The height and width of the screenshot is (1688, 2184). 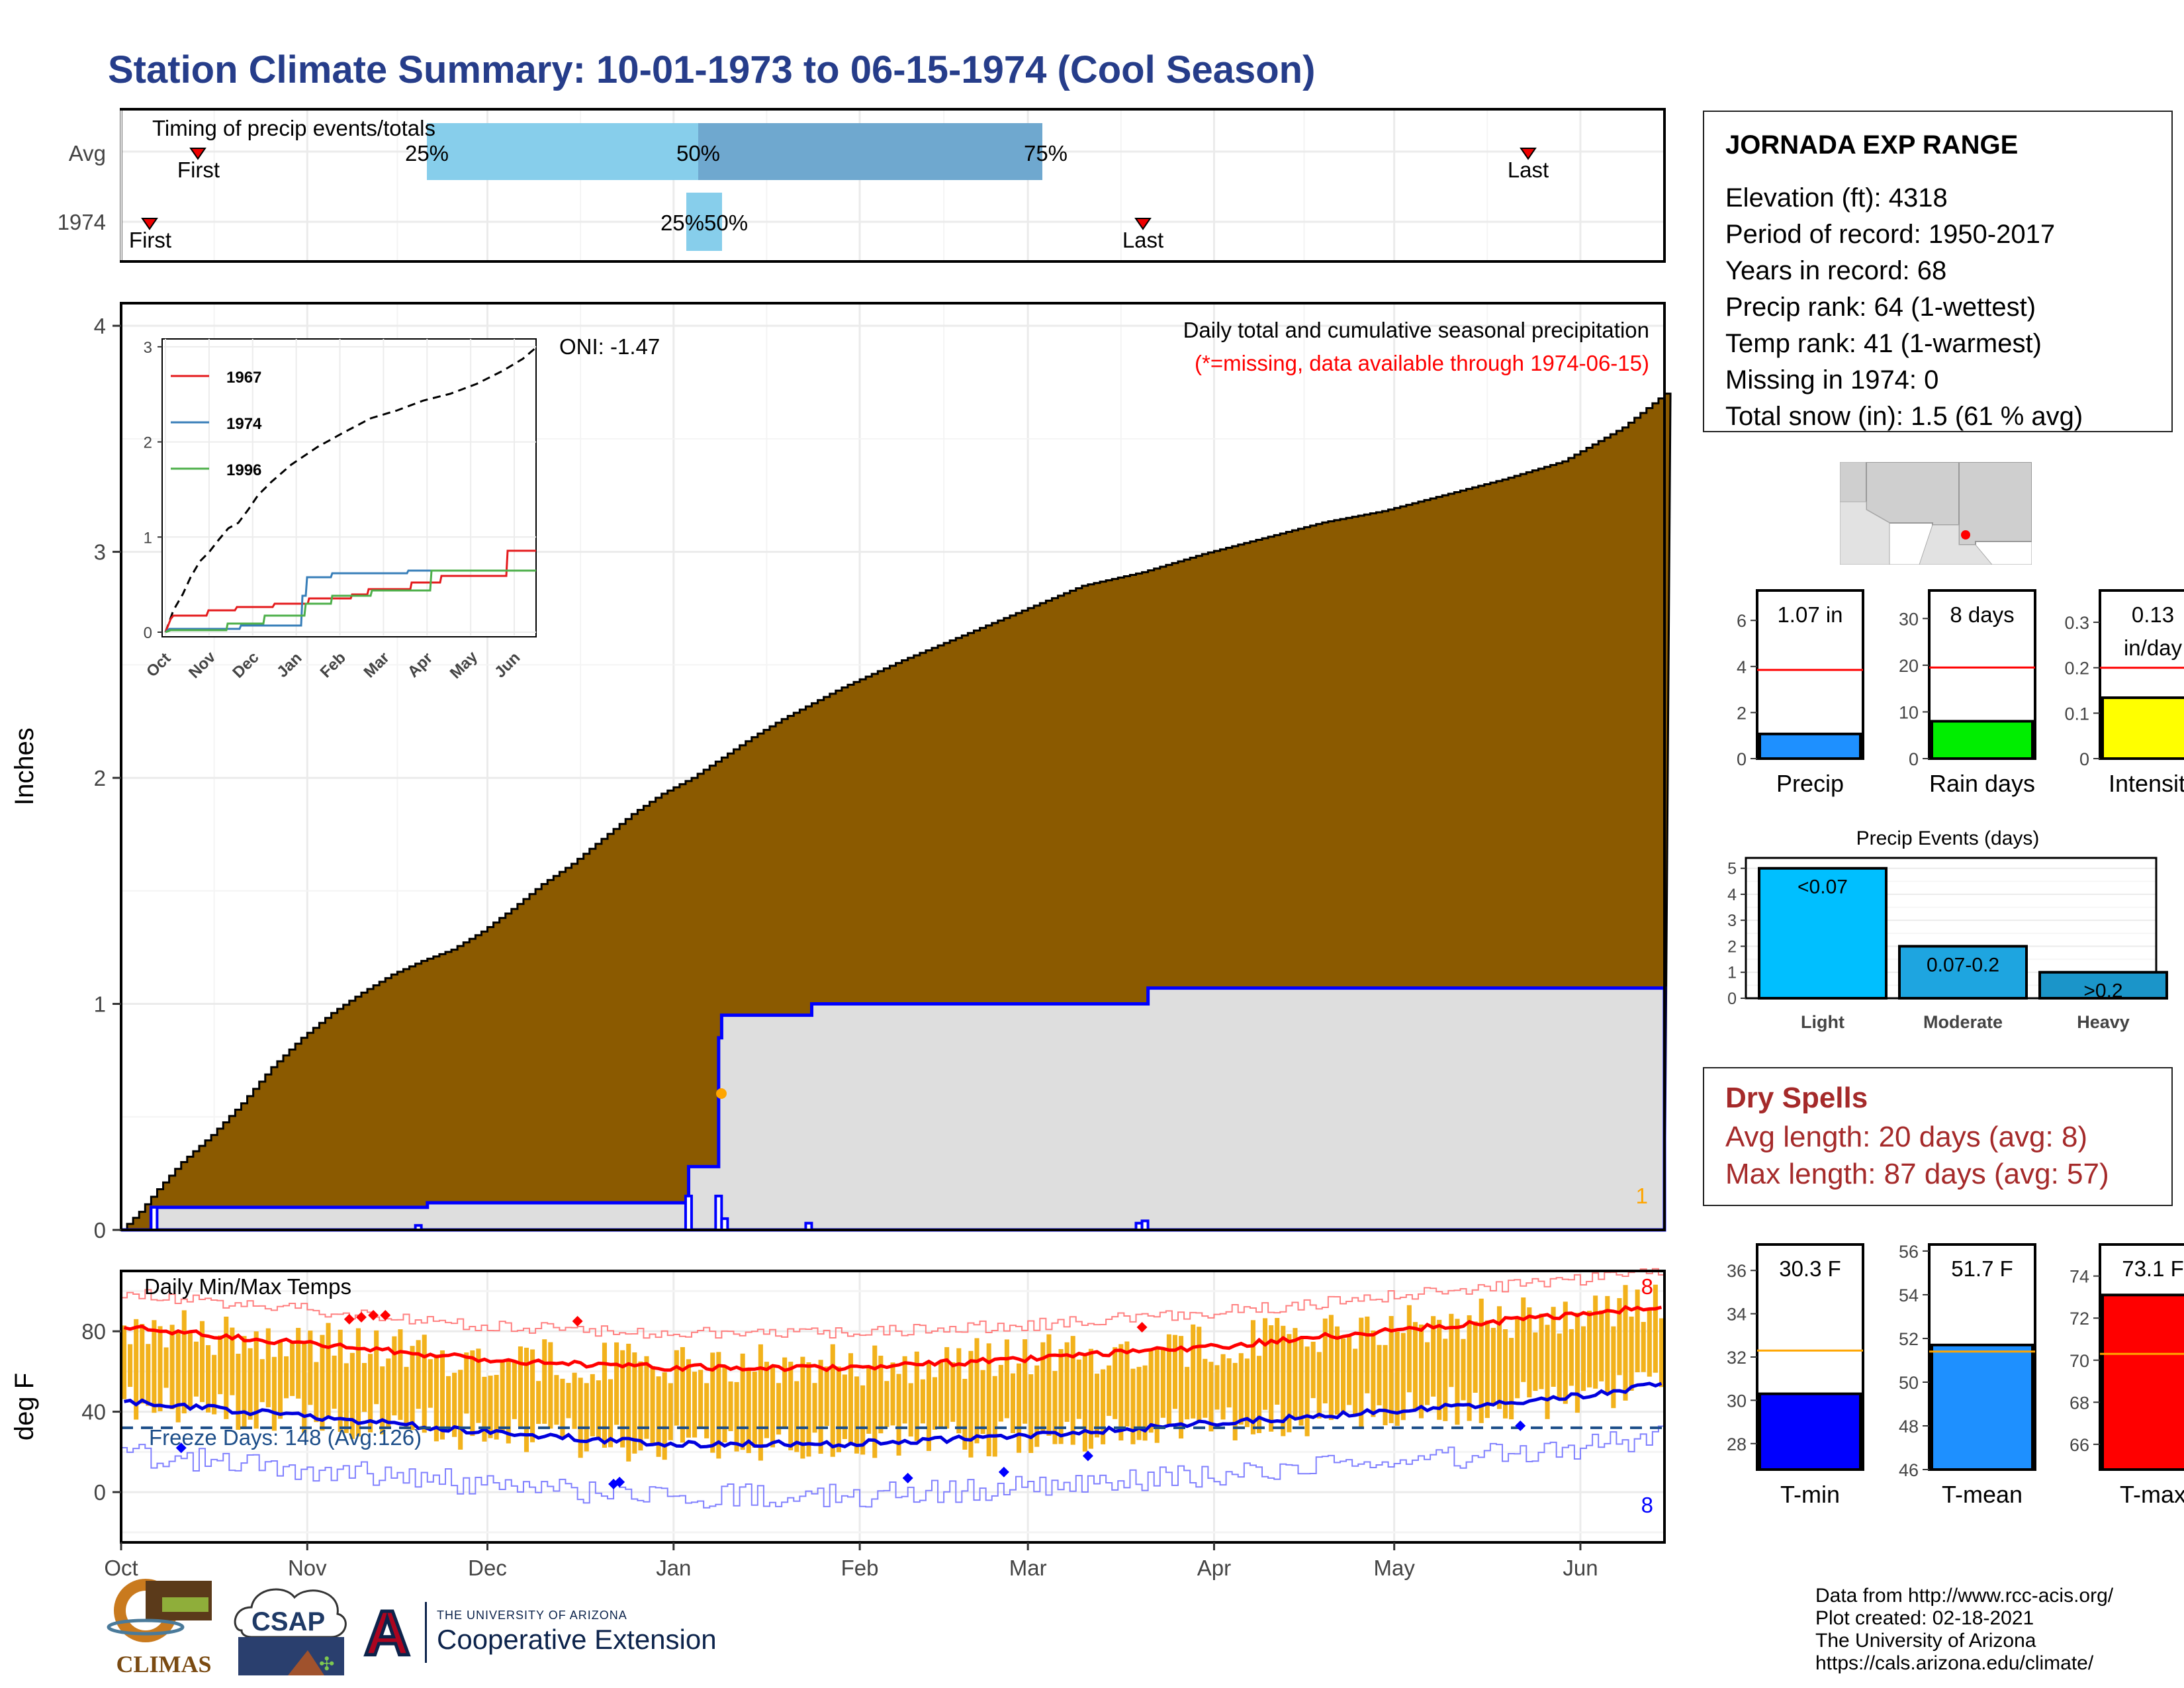 I want to click on summary-ytick-label: 74, so click(x=2079, y=1277).